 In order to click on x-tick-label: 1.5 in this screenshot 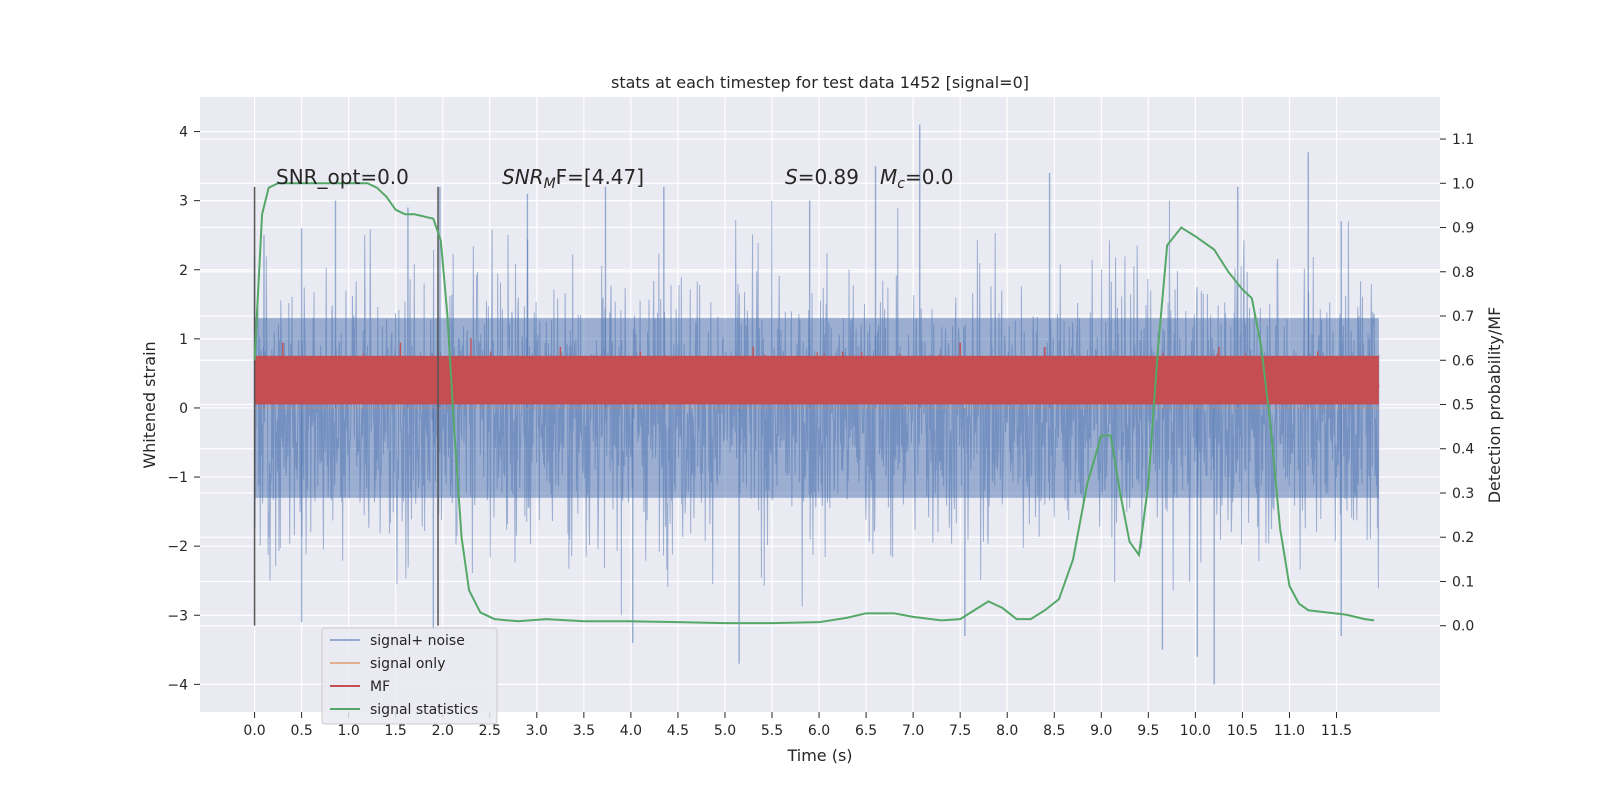, I will do `click(396, 731)`.